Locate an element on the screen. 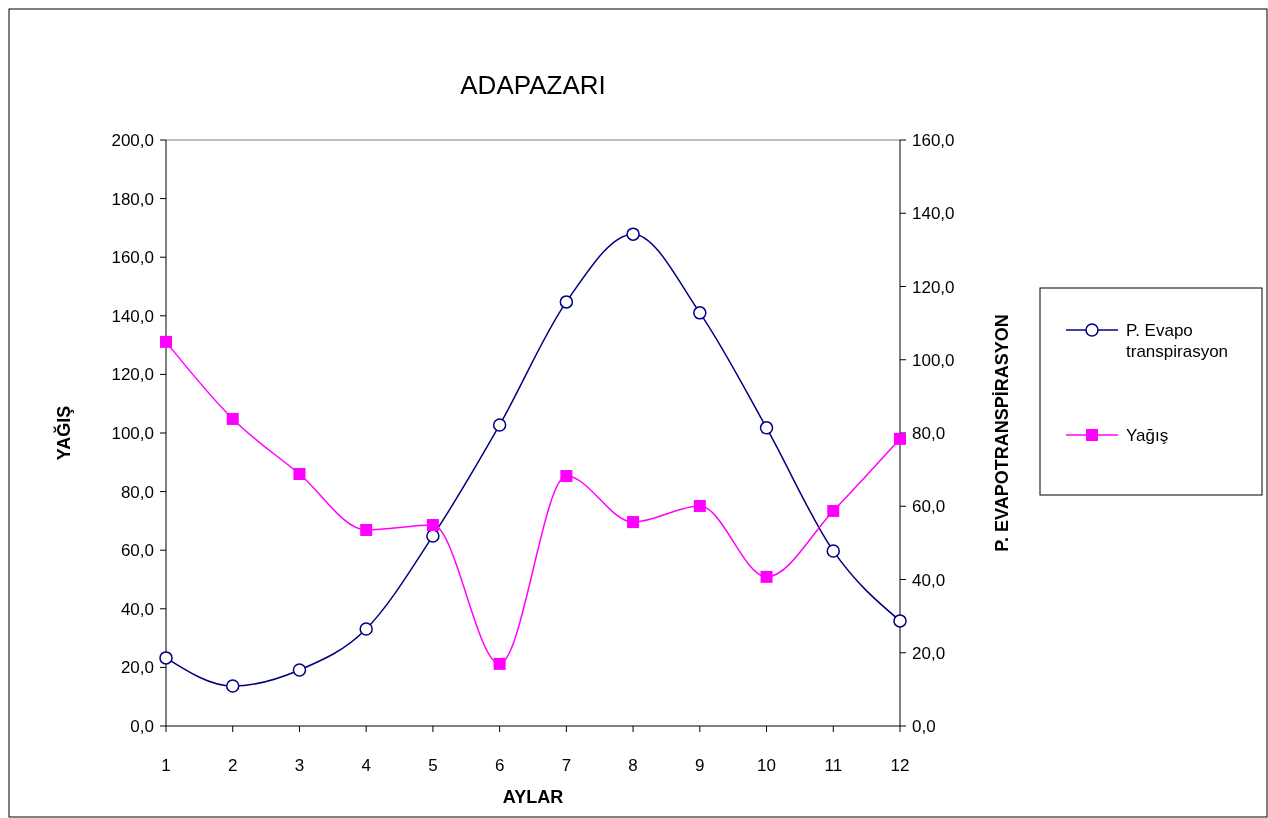 Image resolution: width=1268 pixels, height=818 pixels. y-tick-label: 140,0 is located at coordinates (132, 316).